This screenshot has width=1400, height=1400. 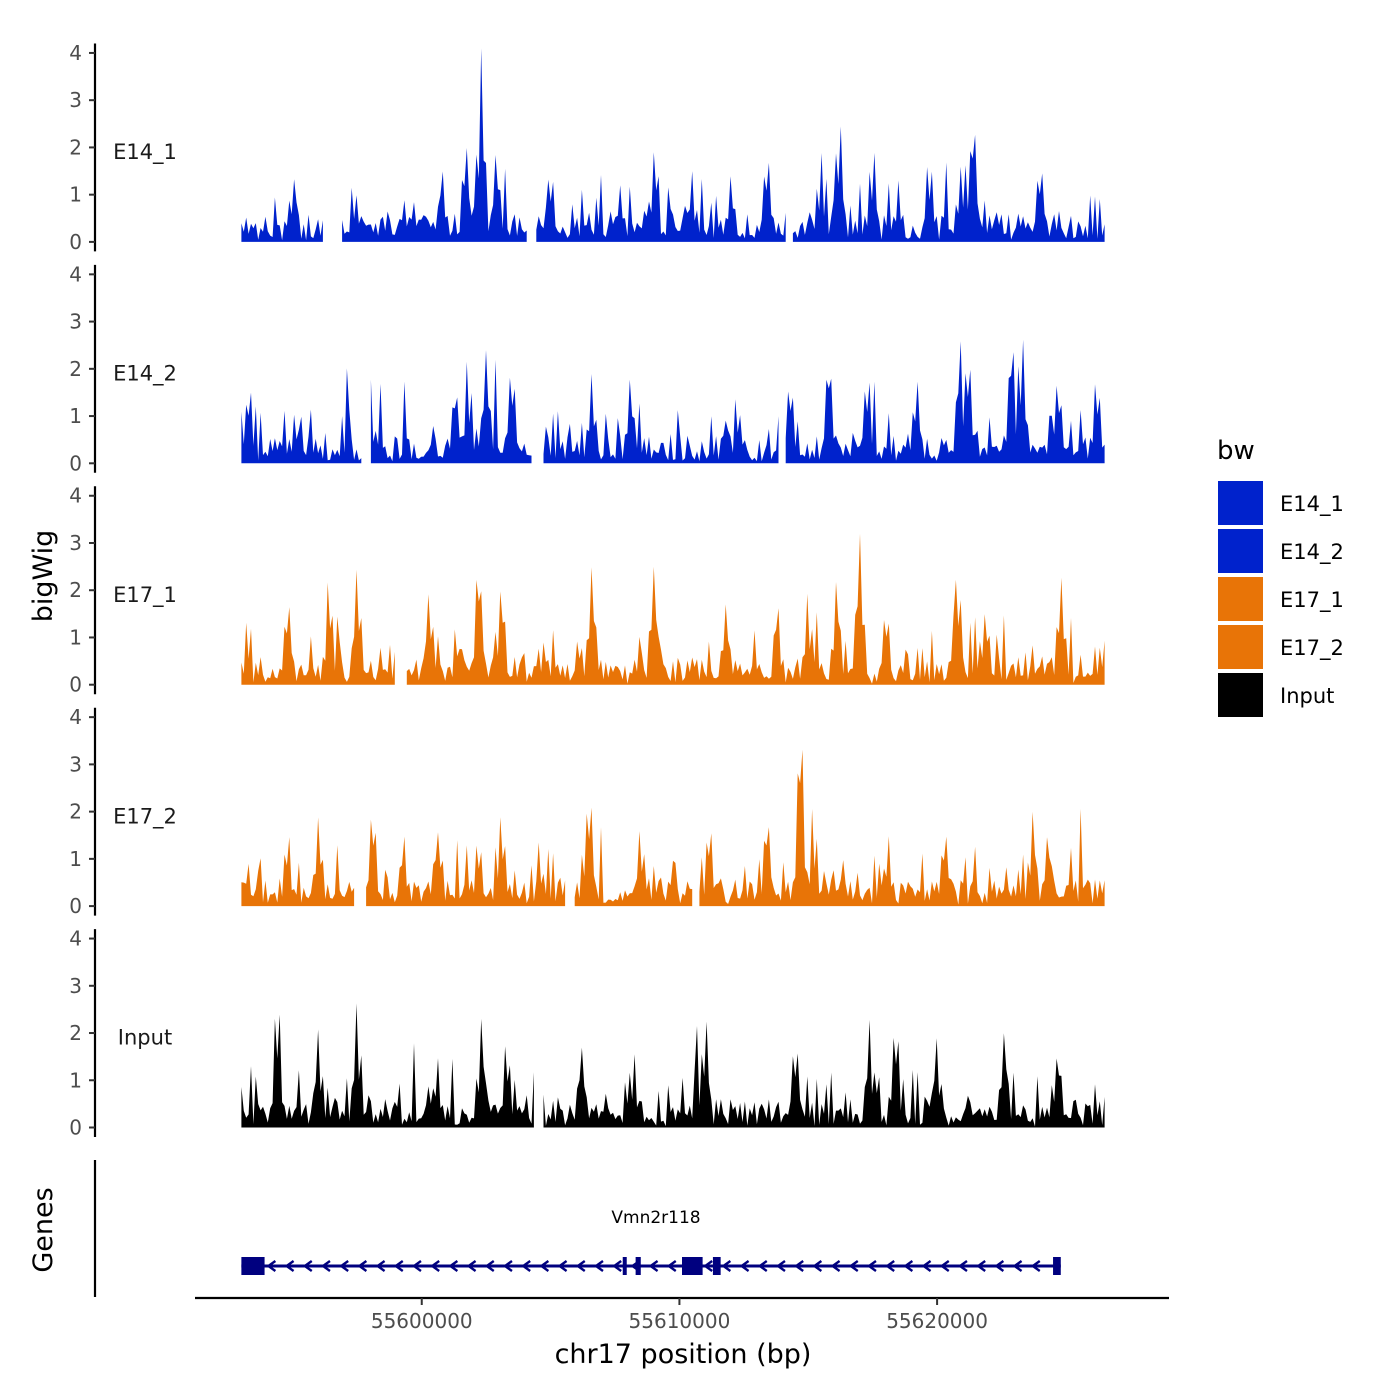 What do you see at coordinates (680, 1321) in the screenshot?
I see `x-tick-label: 55610000` at bounding box center [680, 1321].